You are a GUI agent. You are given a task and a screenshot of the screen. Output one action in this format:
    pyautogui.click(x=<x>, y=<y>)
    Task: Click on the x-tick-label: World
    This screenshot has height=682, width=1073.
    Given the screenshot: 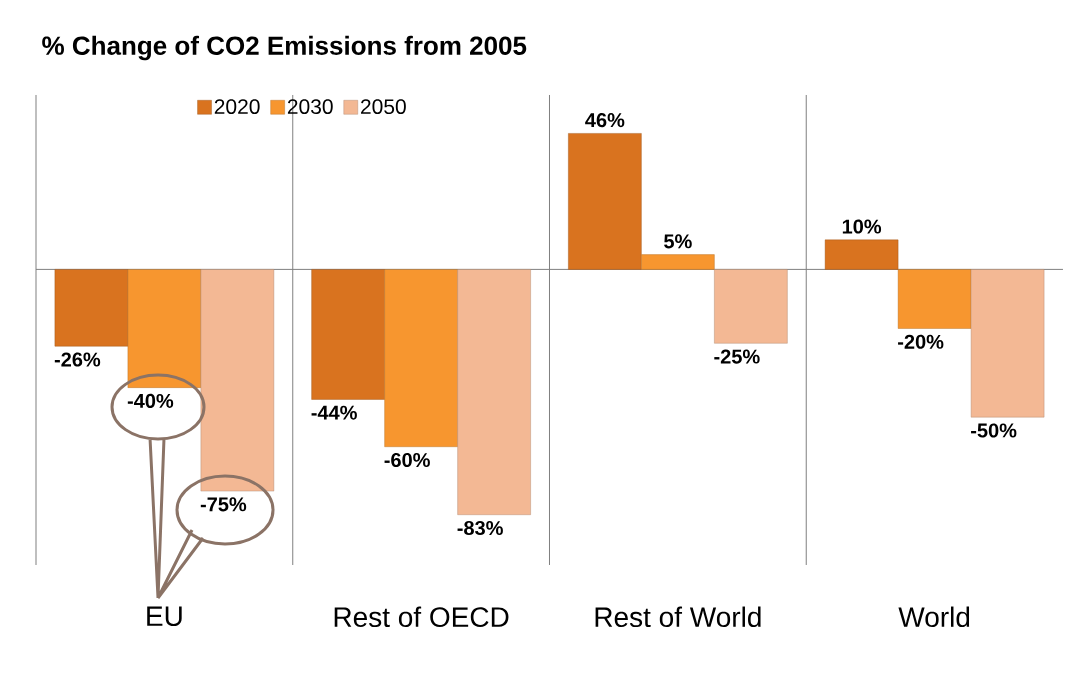 What is the action you would take?
    pyautogui.click(x=934, y=617)
    